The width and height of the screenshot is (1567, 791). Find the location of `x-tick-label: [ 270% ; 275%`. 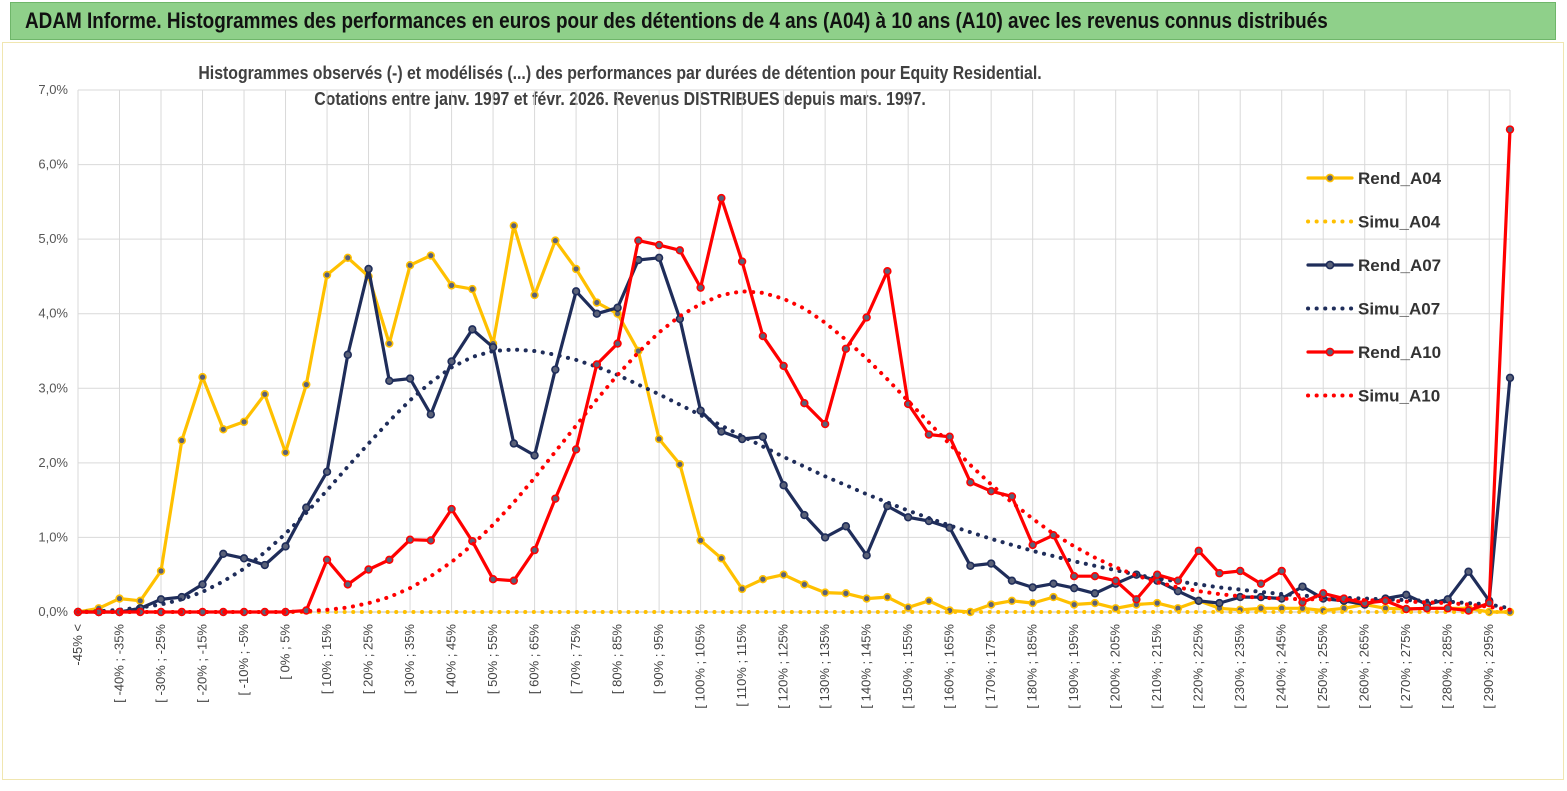

x-tick-label: [ 270% ; 275% is located at coordinates (1405, 666).